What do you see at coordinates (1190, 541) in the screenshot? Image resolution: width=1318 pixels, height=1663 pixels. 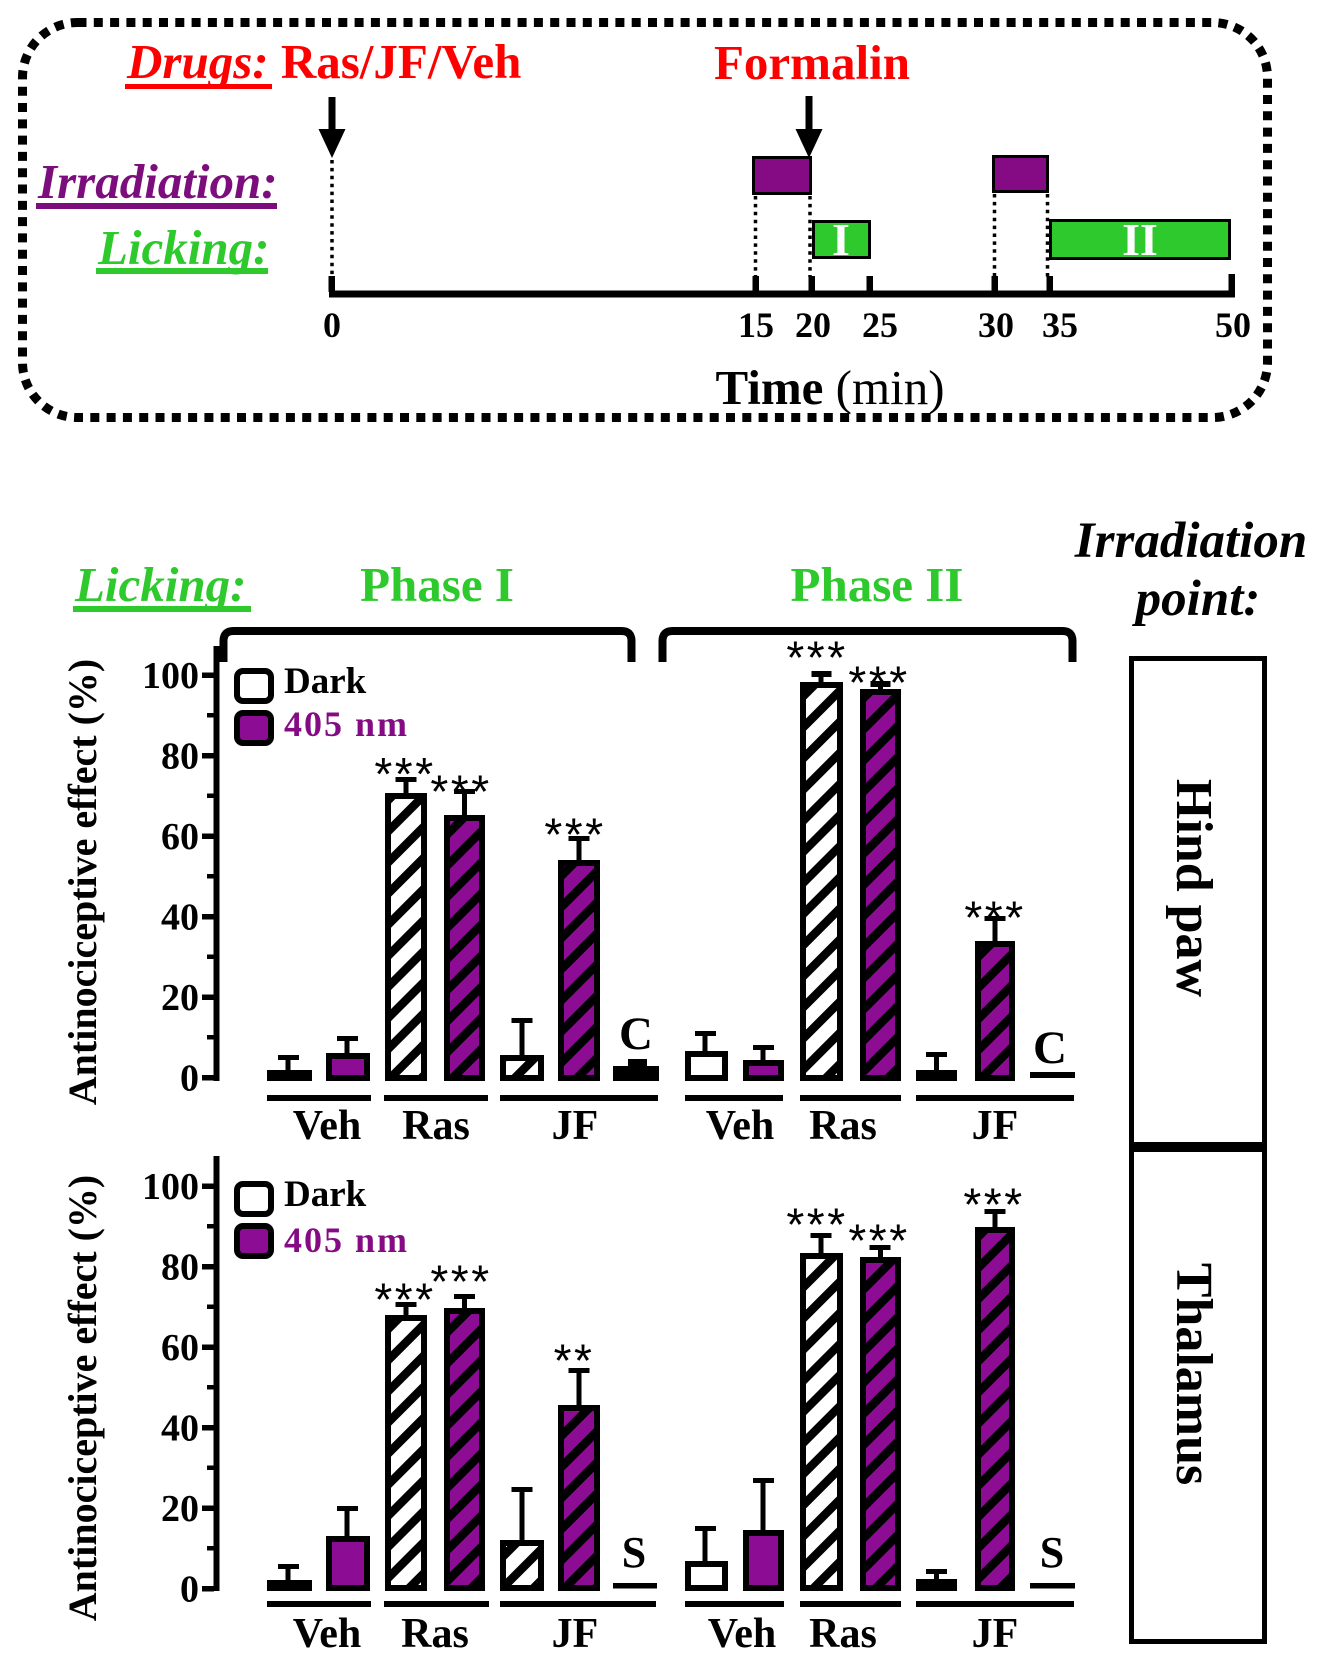 I see `svg-text: Irradiation` at bounding box center [1190, 541].